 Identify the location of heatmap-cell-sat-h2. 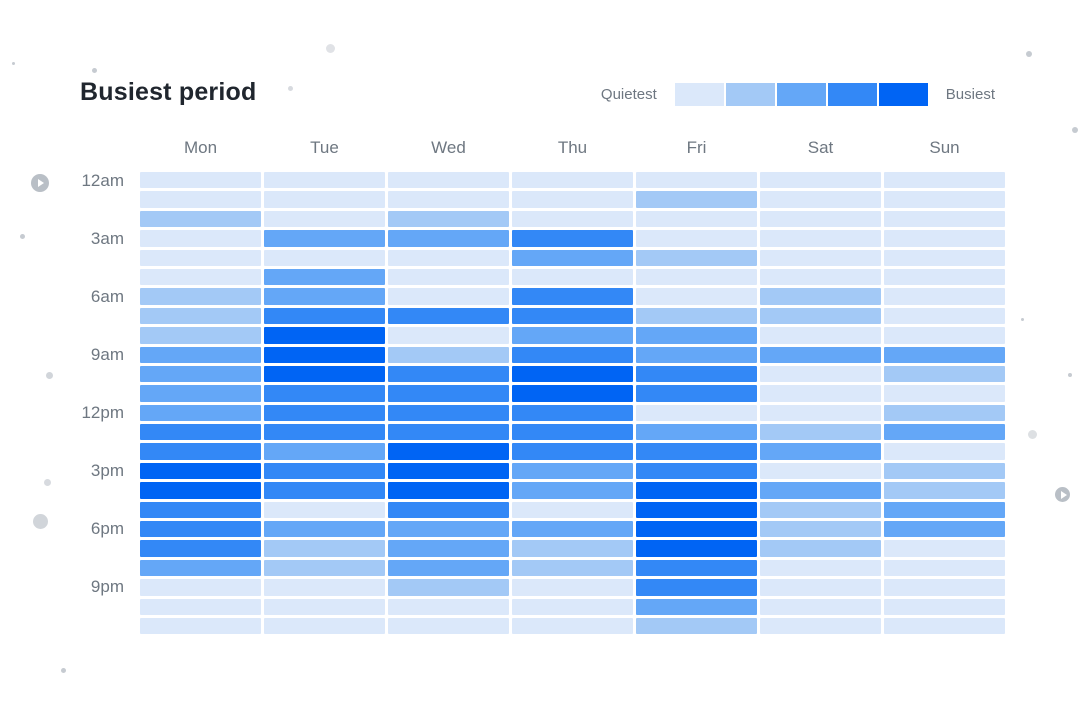
(820, 219).